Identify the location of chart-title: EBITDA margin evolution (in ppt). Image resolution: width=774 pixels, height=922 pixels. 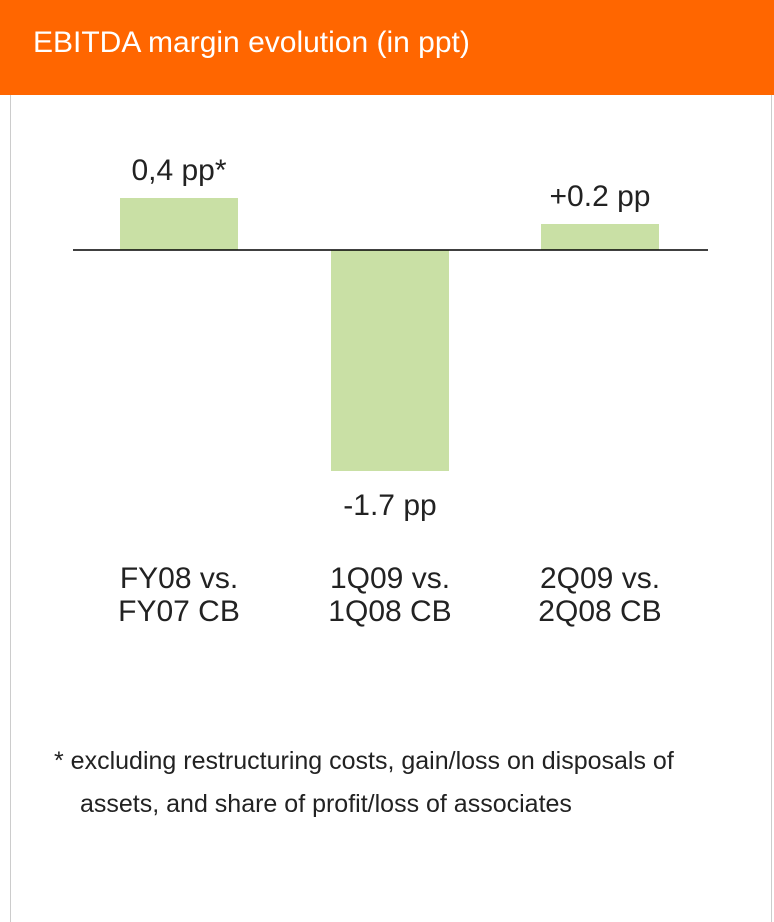
(251, 42).